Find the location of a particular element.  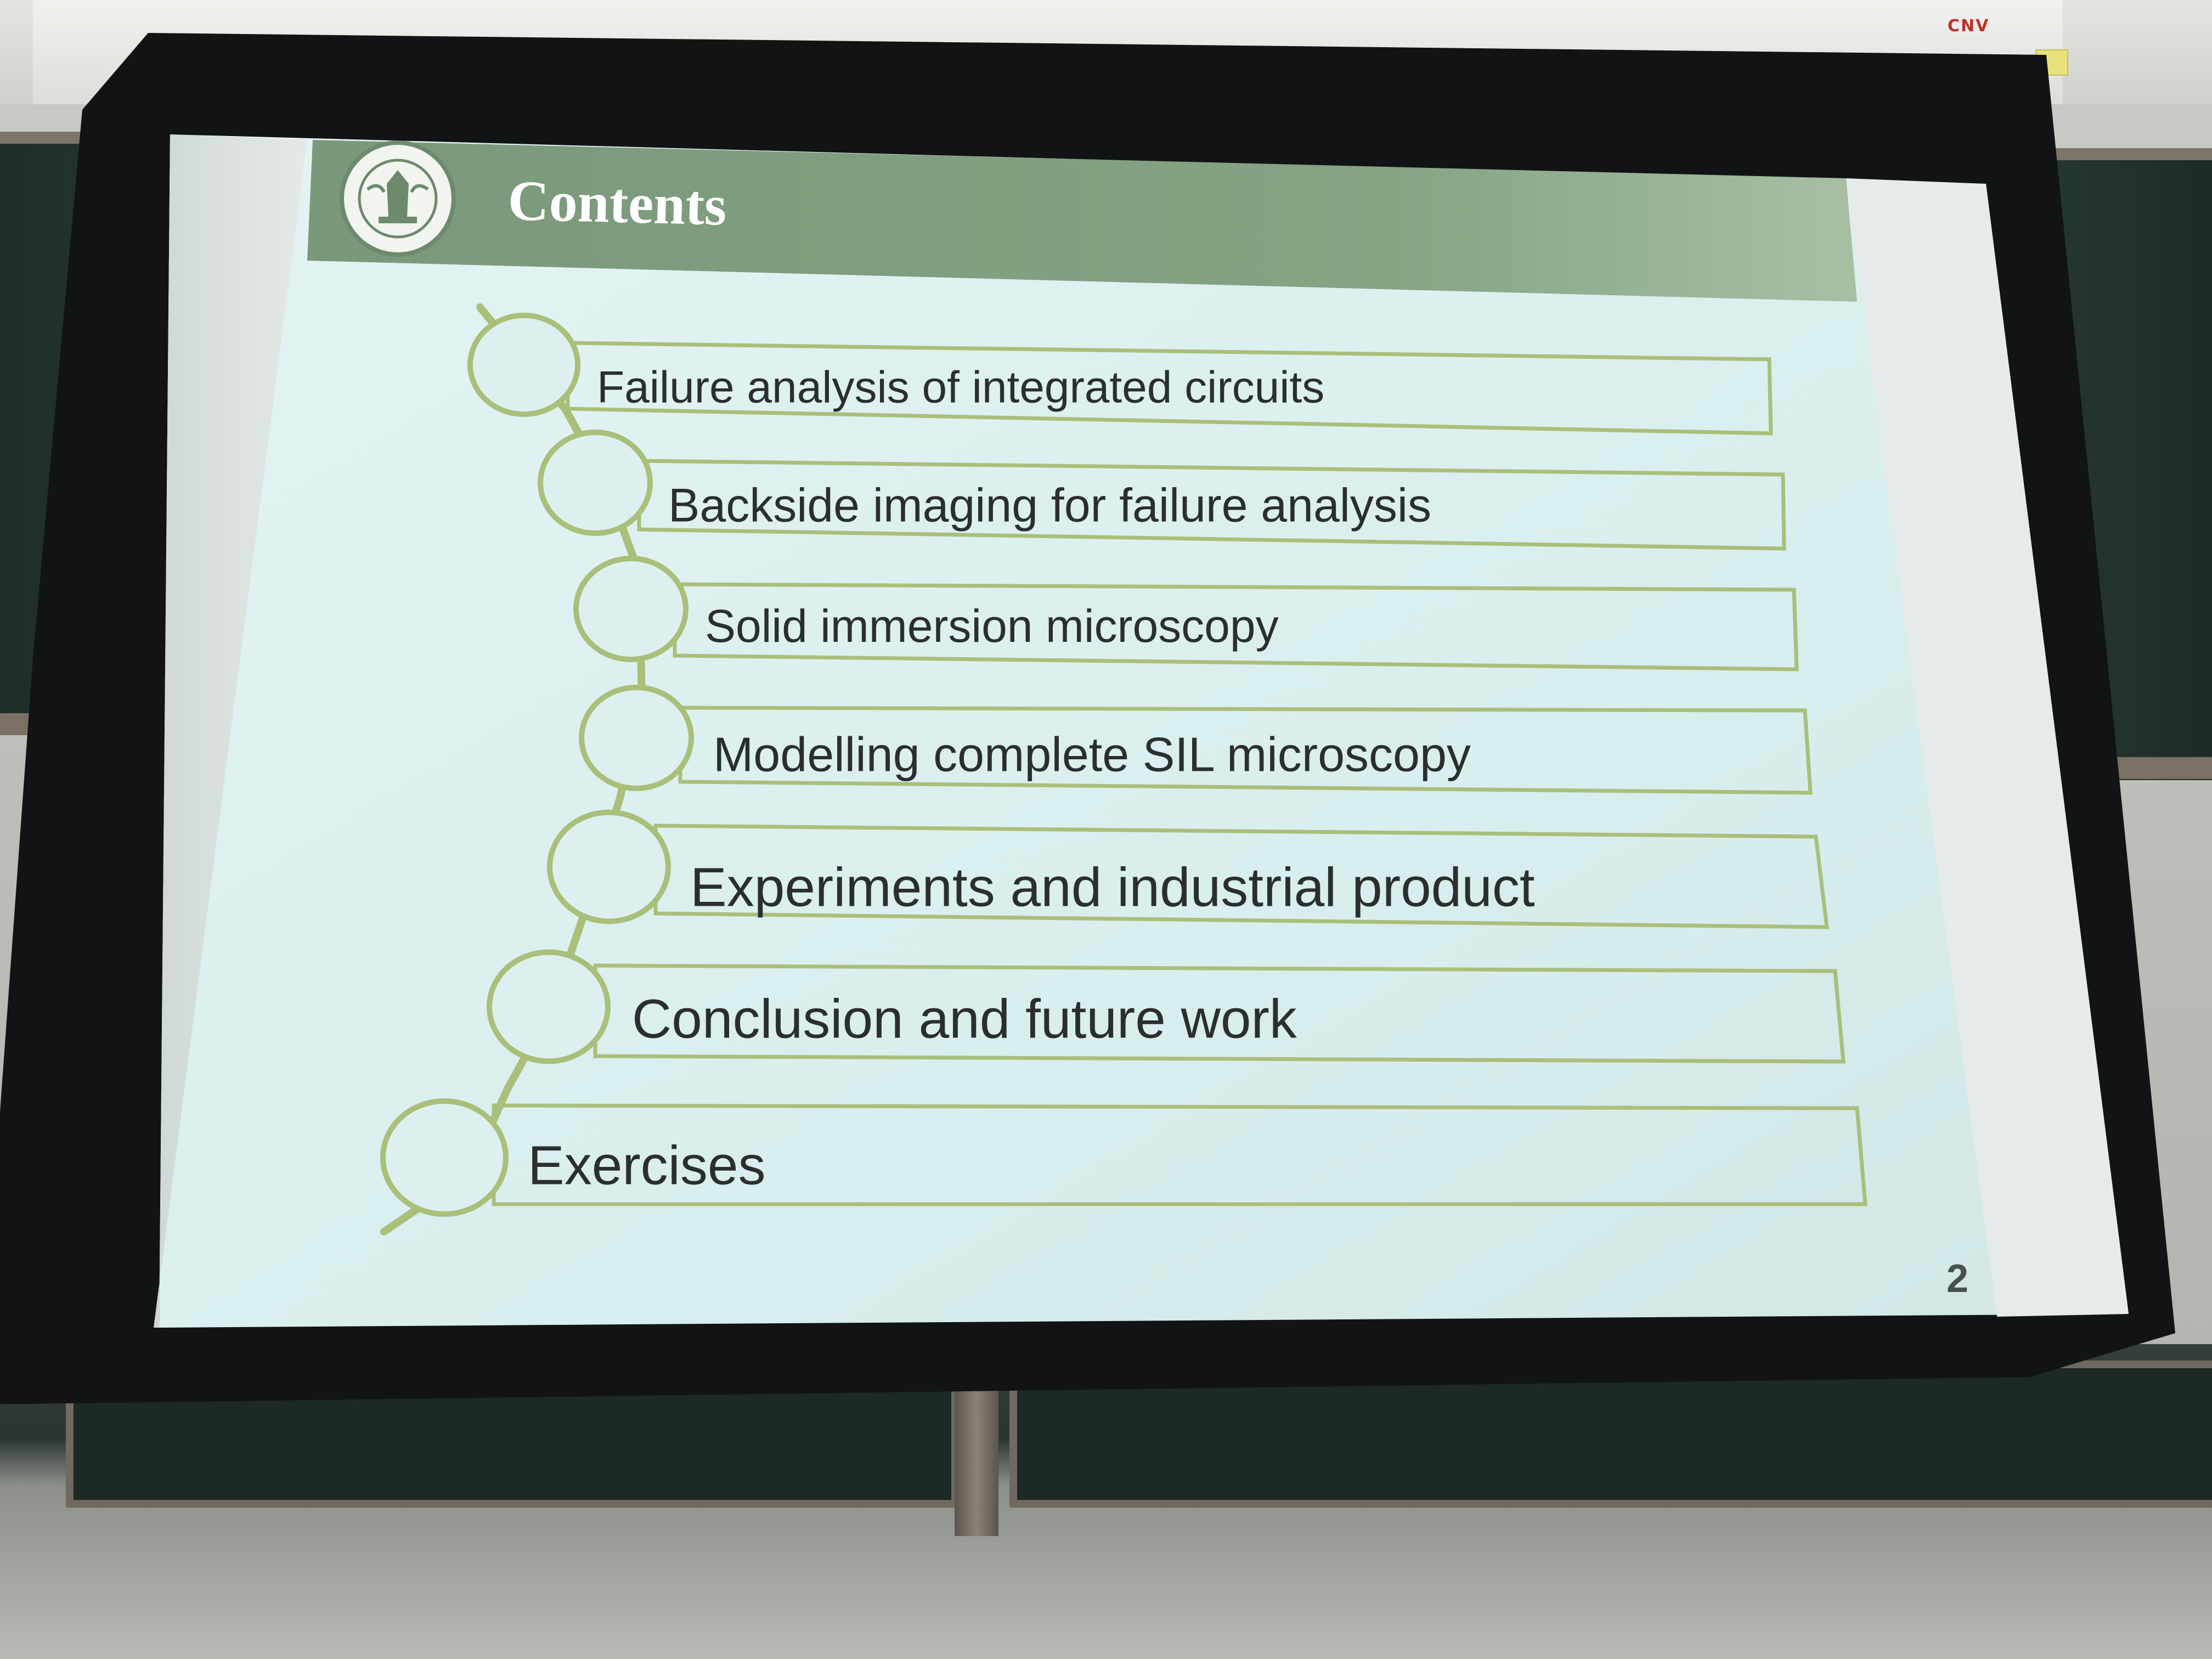

contents-item: Failure analysis of integrated circuits is located at coordinates (1120, 374).